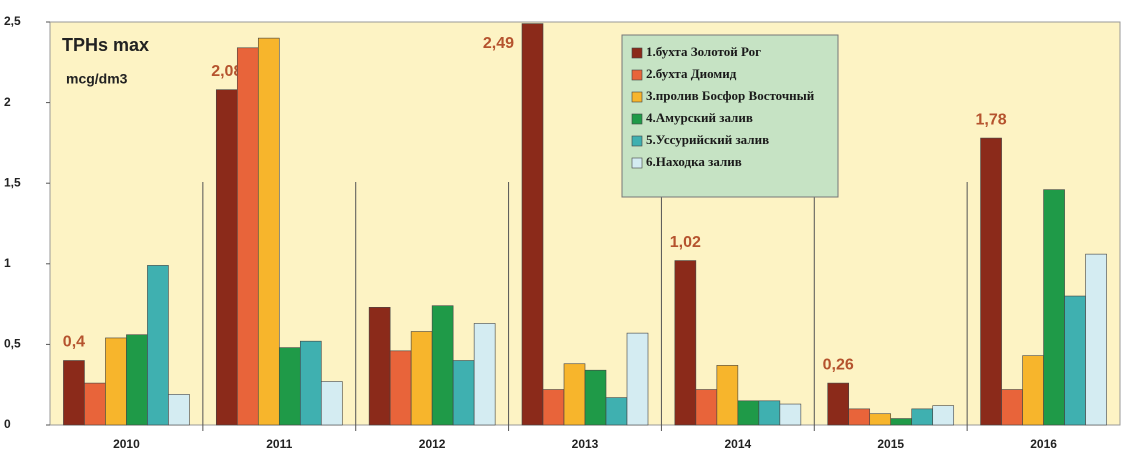  What do you see at coordinates (890, 444) in the screenshot?
I see `x-tick-label: 2015` at bounding box center [890, 444].